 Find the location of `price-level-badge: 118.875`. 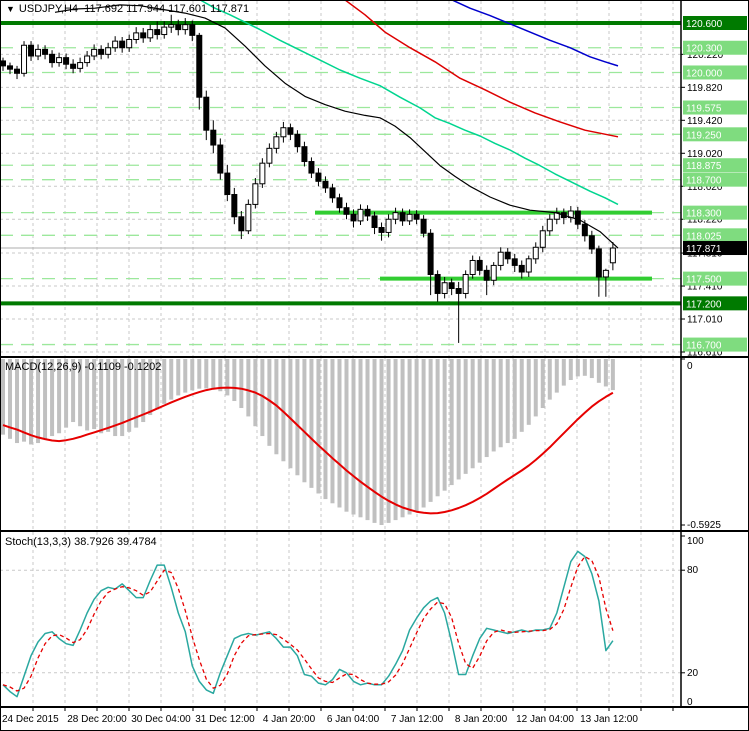

price-level-badge: 118.875 is located at coordinates (715, 165).